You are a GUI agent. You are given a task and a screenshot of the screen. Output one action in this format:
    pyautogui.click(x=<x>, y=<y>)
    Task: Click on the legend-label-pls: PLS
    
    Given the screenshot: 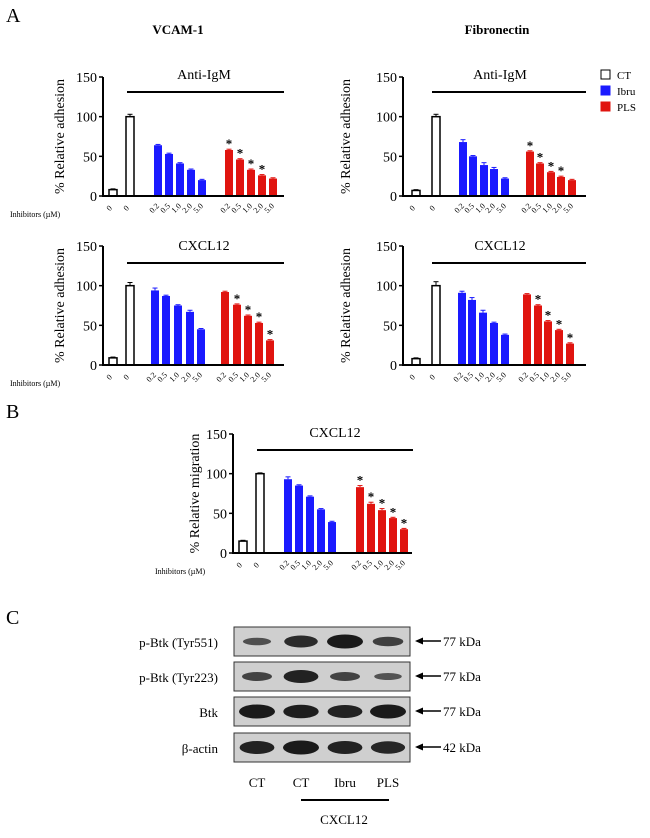 What is the action you would take?
    pyautogui.click(x=626, y=108)
    